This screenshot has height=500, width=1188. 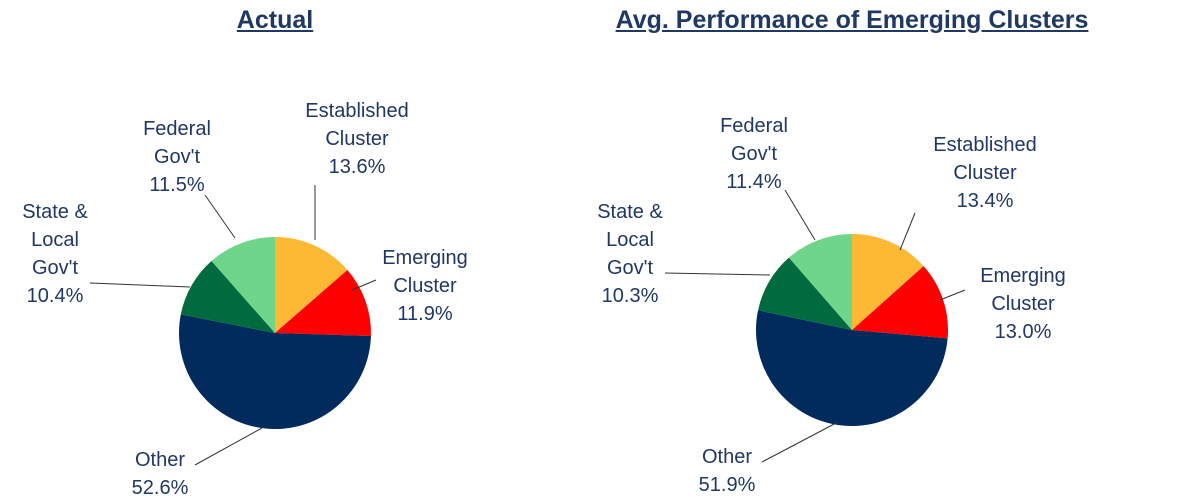 I want to click on chart-title: Actual, so click(x=275, y=20).